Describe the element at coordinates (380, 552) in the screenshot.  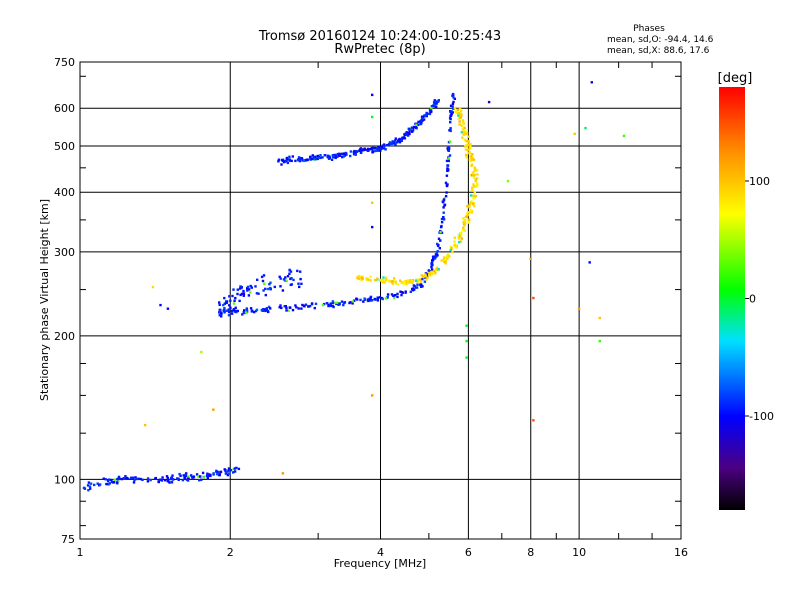
I see `x-tick-label: 4` at that location.